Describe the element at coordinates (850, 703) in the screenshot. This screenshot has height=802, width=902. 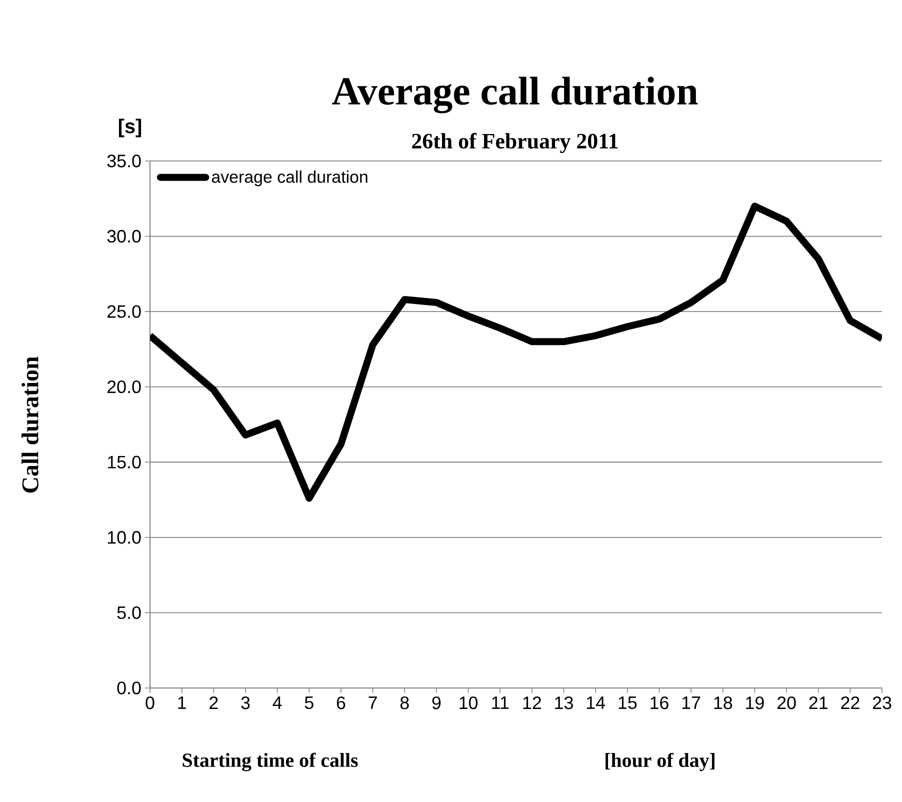
I see `x-tick-label: 22` at that location.